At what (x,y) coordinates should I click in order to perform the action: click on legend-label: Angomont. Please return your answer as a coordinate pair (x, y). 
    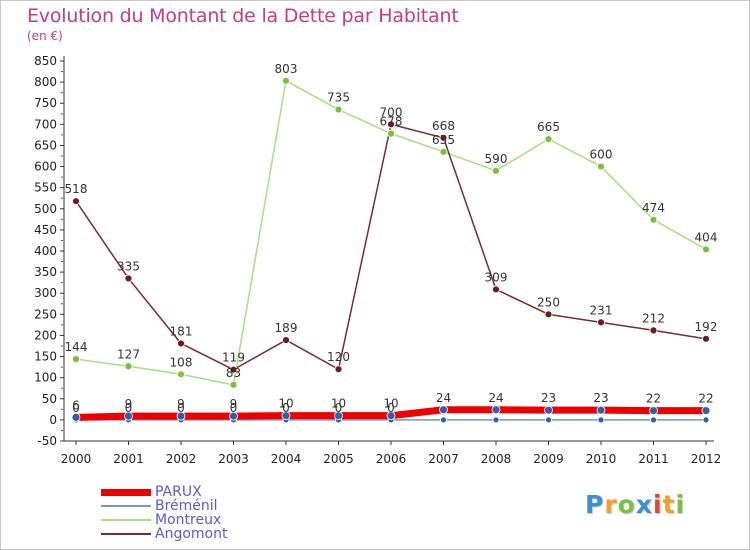
    Looking at the image, I should click on (191, 534).